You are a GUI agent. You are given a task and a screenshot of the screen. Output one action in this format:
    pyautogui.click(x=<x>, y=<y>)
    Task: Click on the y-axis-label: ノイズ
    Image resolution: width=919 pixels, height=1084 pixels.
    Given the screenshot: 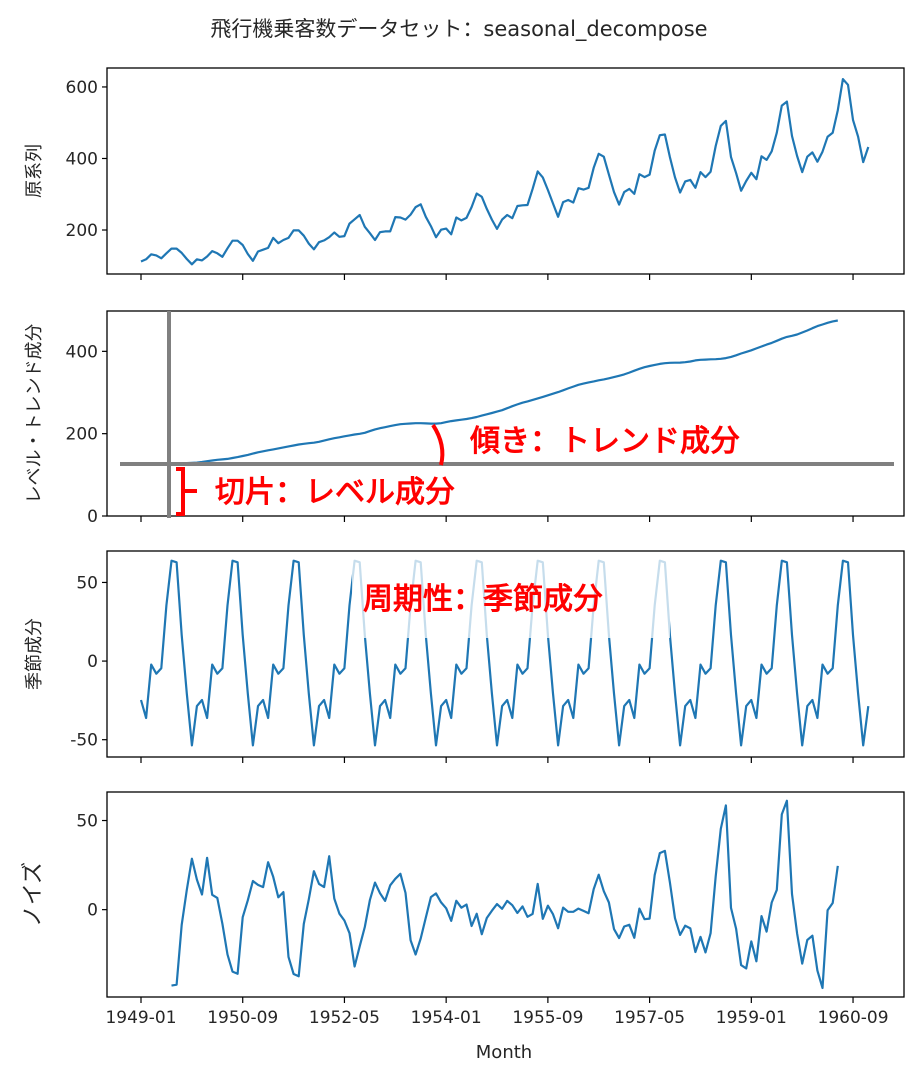 What is the action you would take?
    pyautogui.click(x=33, y=894)
    